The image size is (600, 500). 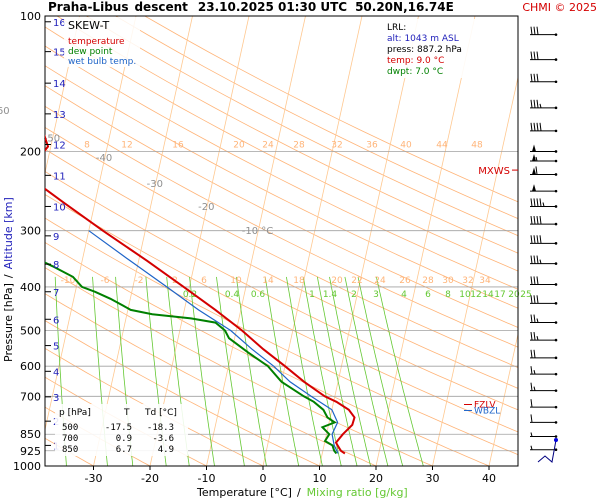 I want to click on temperature-tick-label: -20, so click(x=150, y=478).